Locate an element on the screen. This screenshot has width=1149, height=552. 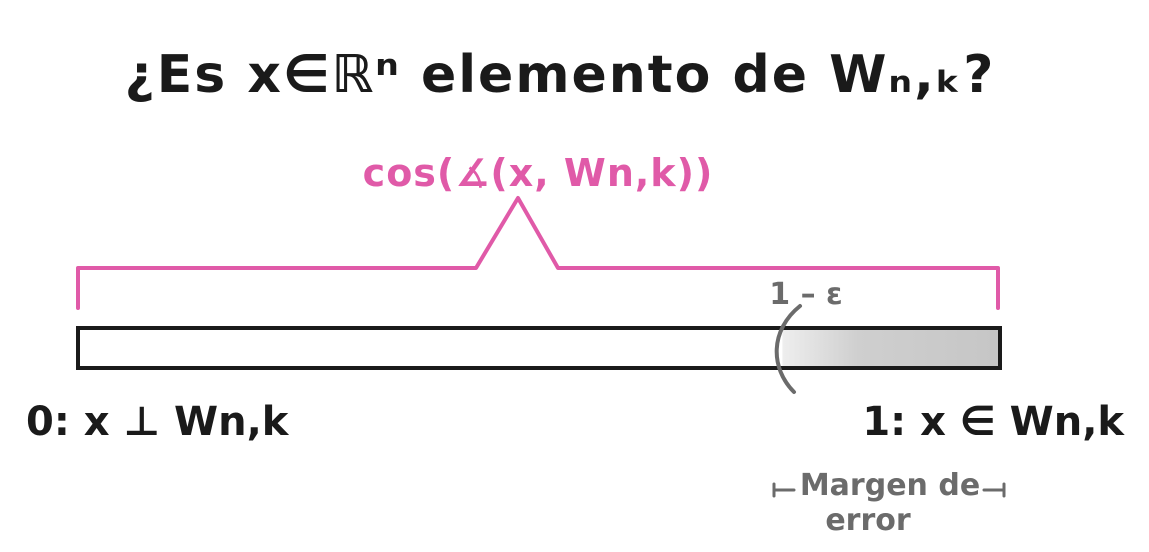
diagram-title: ¿Es x∈ℝⁿ elemento de Wₙ,ₖ? is located at coordinates (560, 75).